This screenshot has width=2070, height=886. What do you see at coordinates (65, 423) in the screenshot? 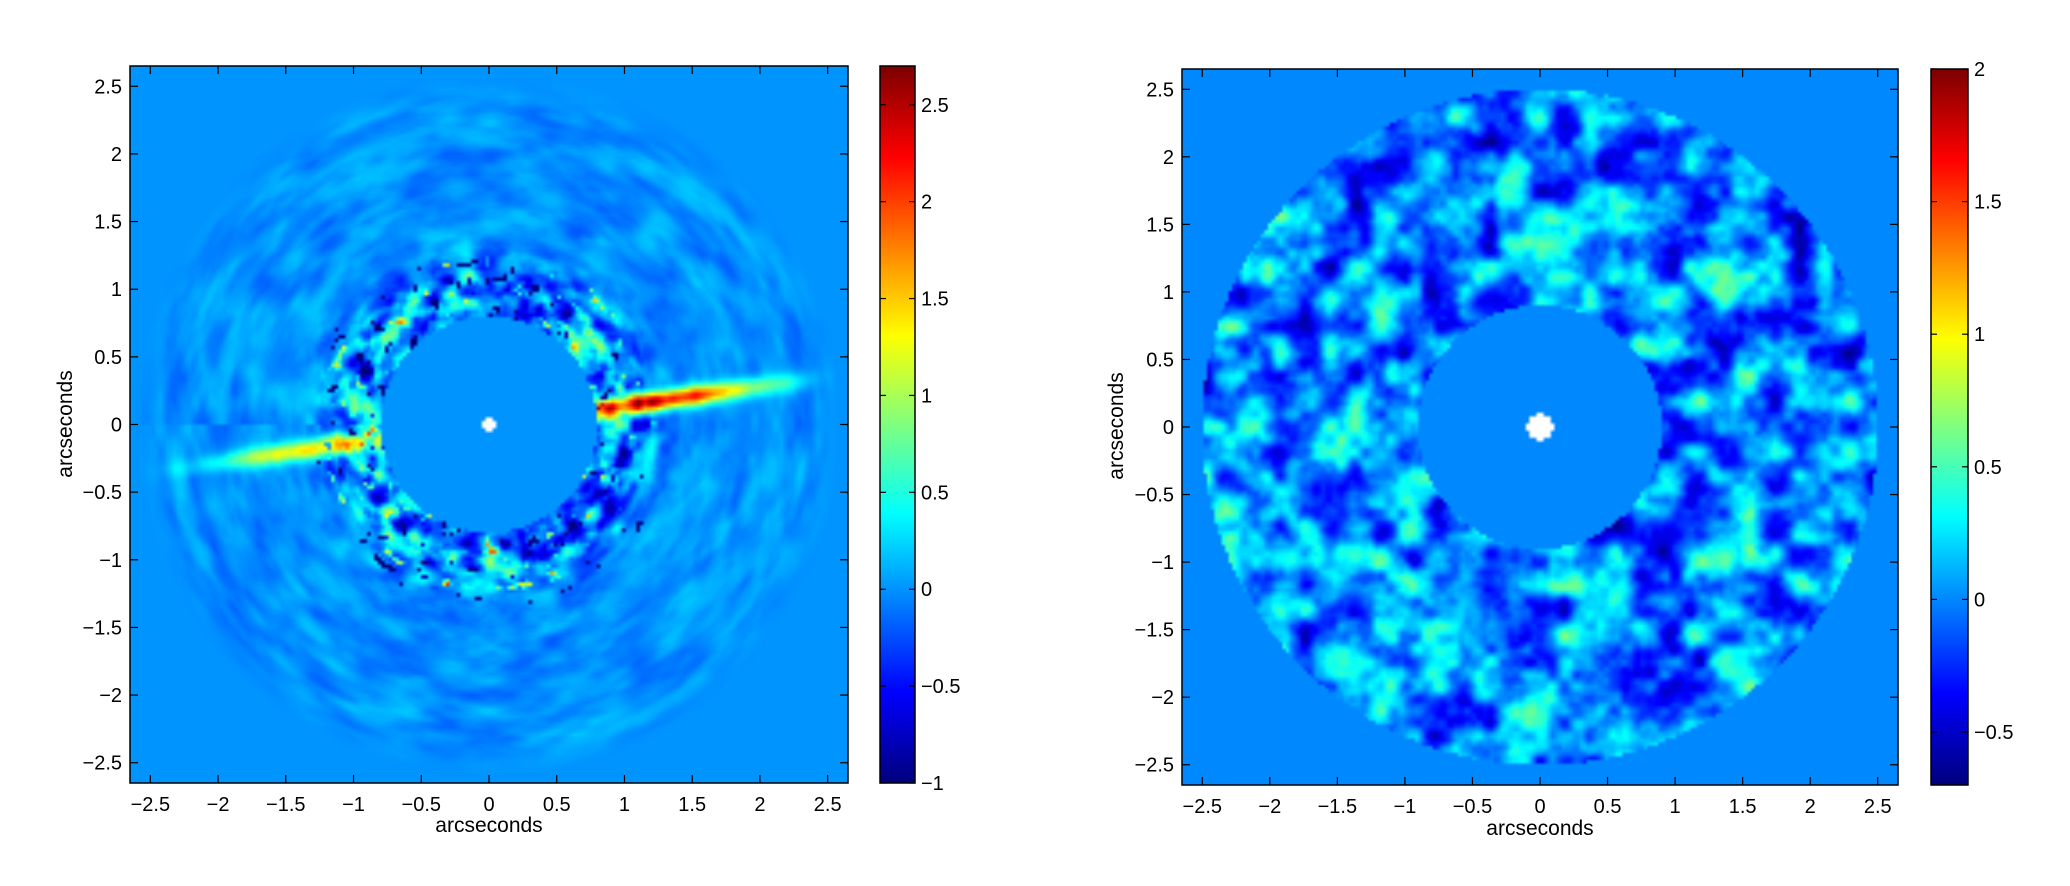
I see `left-y-axis-label: arcseconds` at bounding box center [65, 423].